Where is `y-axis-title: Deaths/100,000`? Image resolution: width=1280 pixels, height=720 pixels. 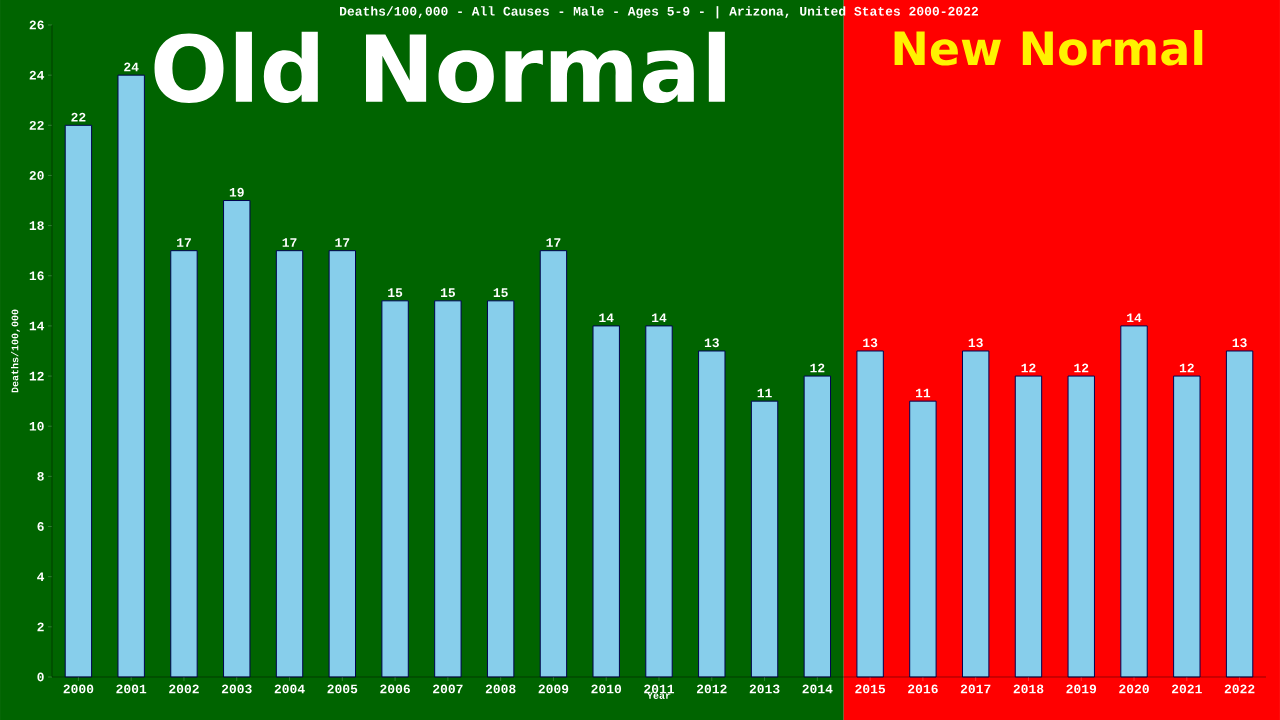 y-axis-title: Deaths/100,000 is located at coordinates (15, 351).